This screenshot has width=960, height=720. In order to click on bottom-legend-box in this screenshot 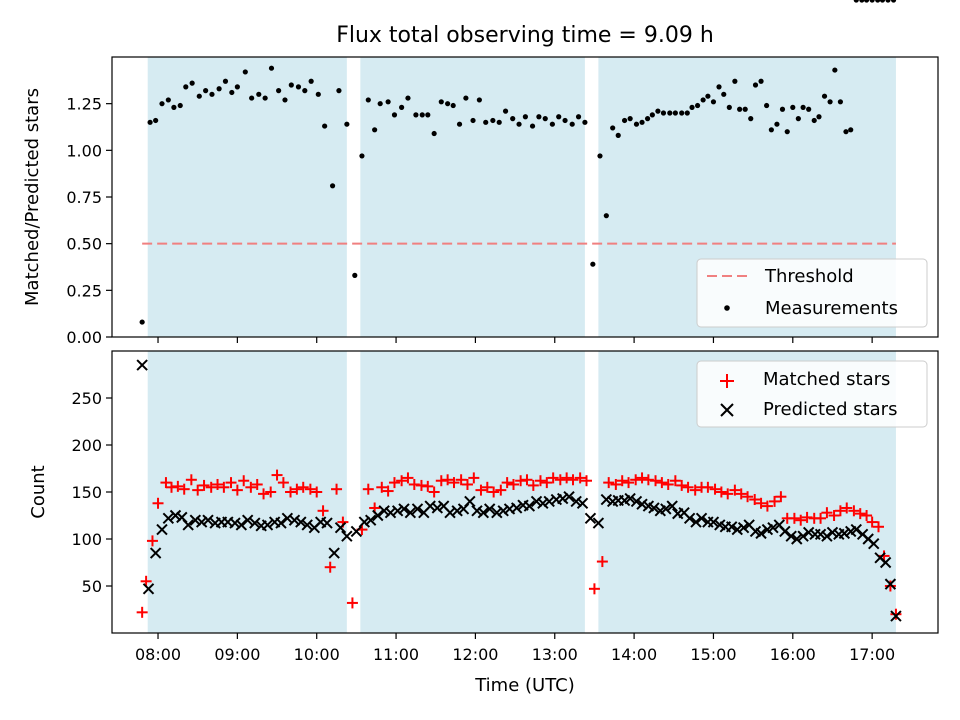, I will do `click(812, 394)`.